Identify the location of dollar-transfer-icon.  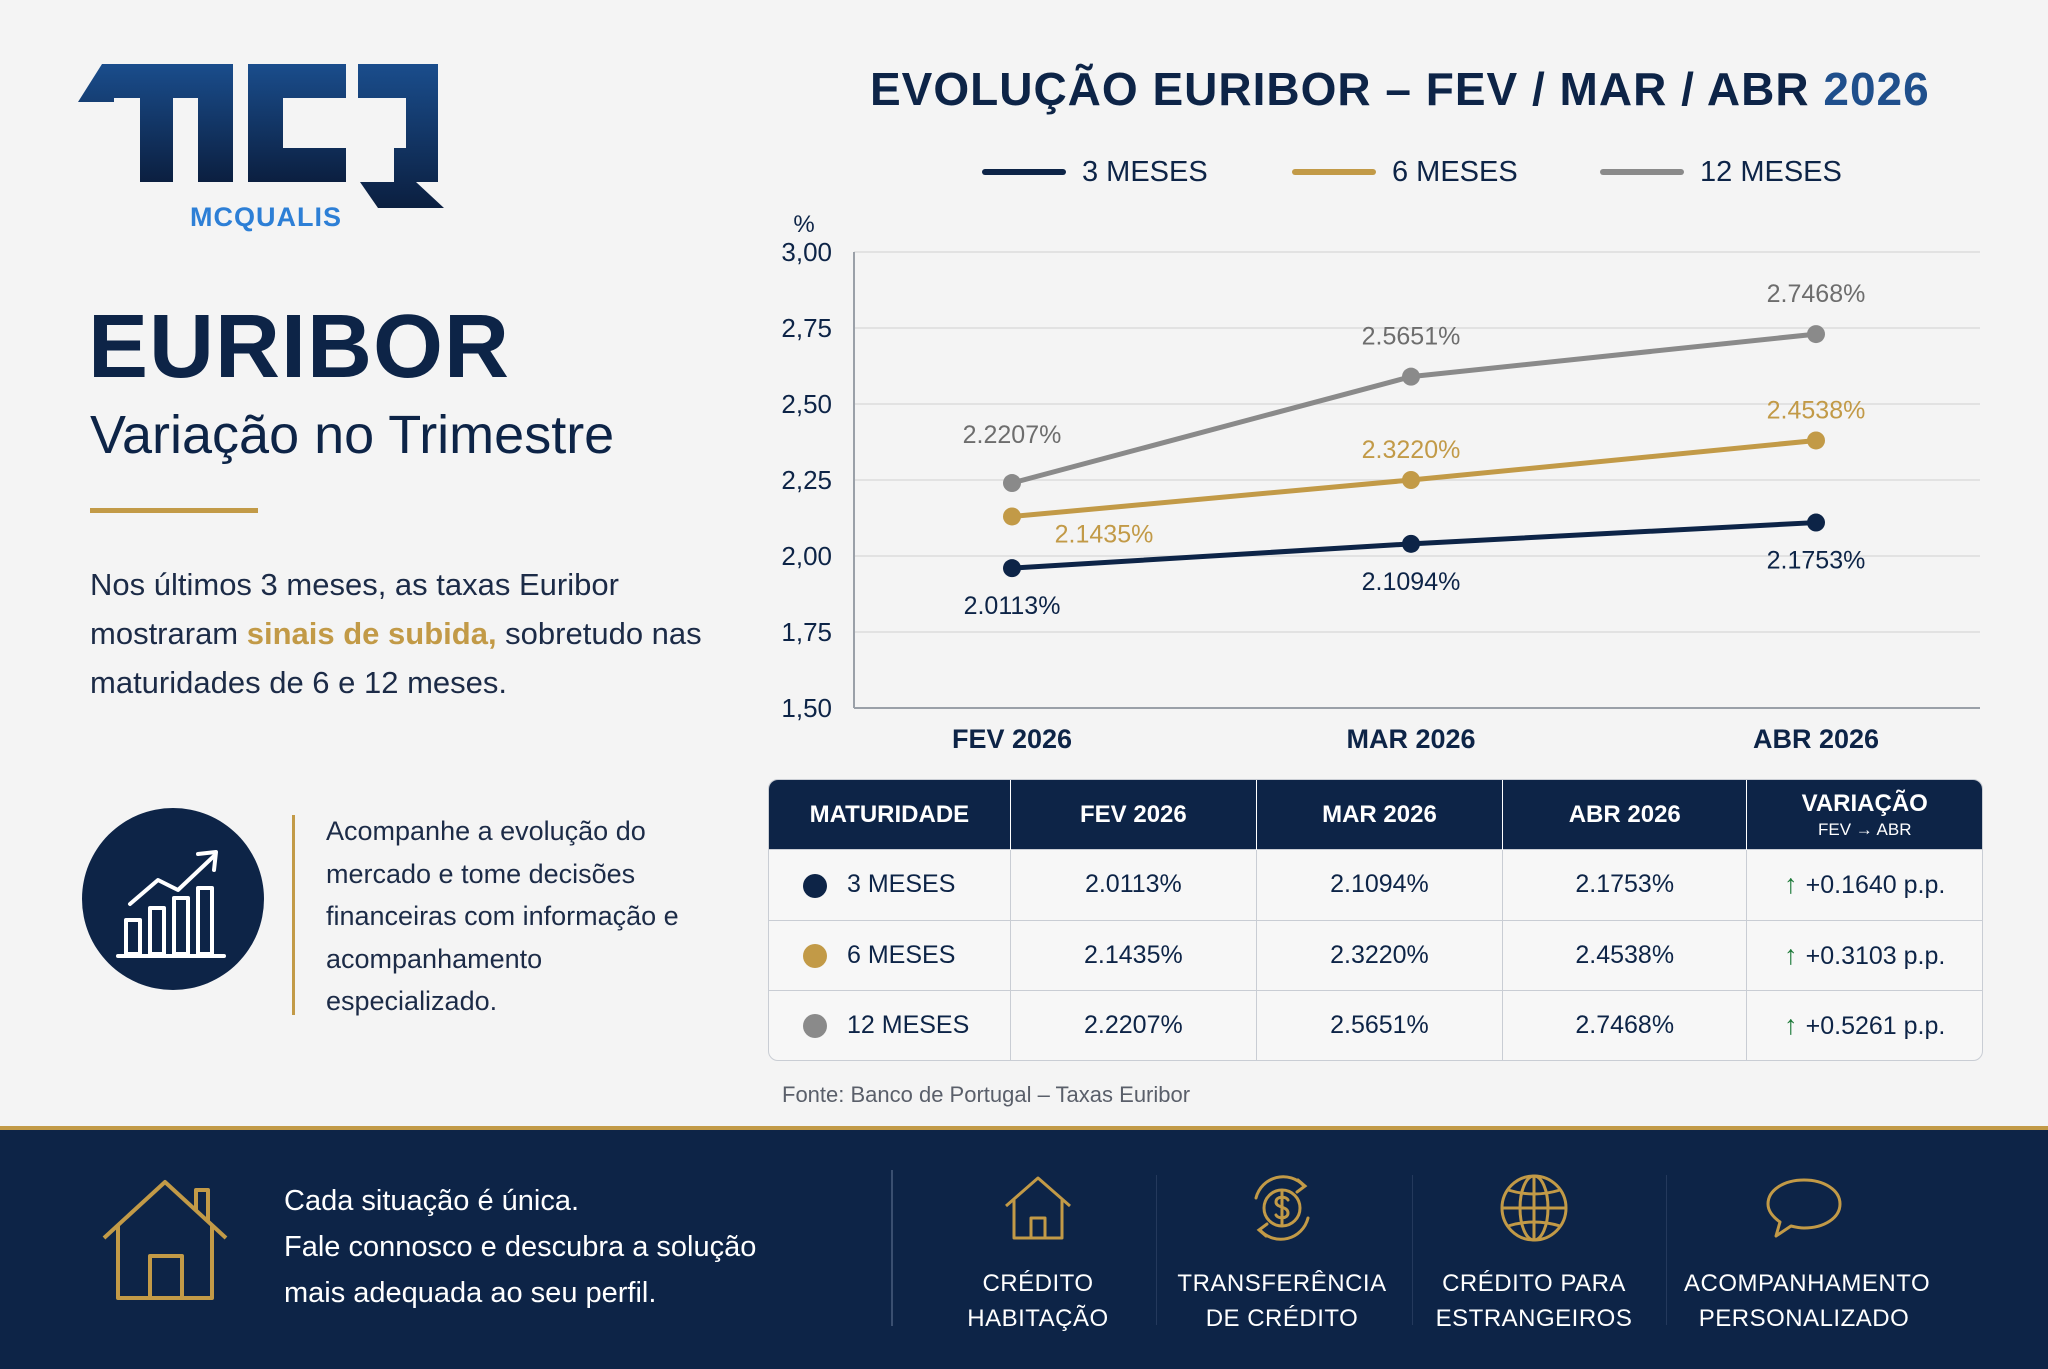
(1282, 1208).